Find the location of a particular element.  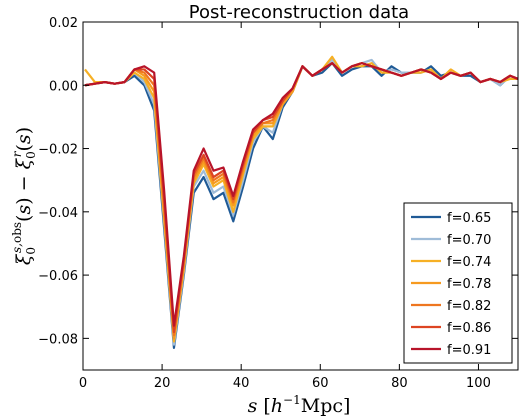

legend-label: f=0.70 is located at coordinates (469, 240).